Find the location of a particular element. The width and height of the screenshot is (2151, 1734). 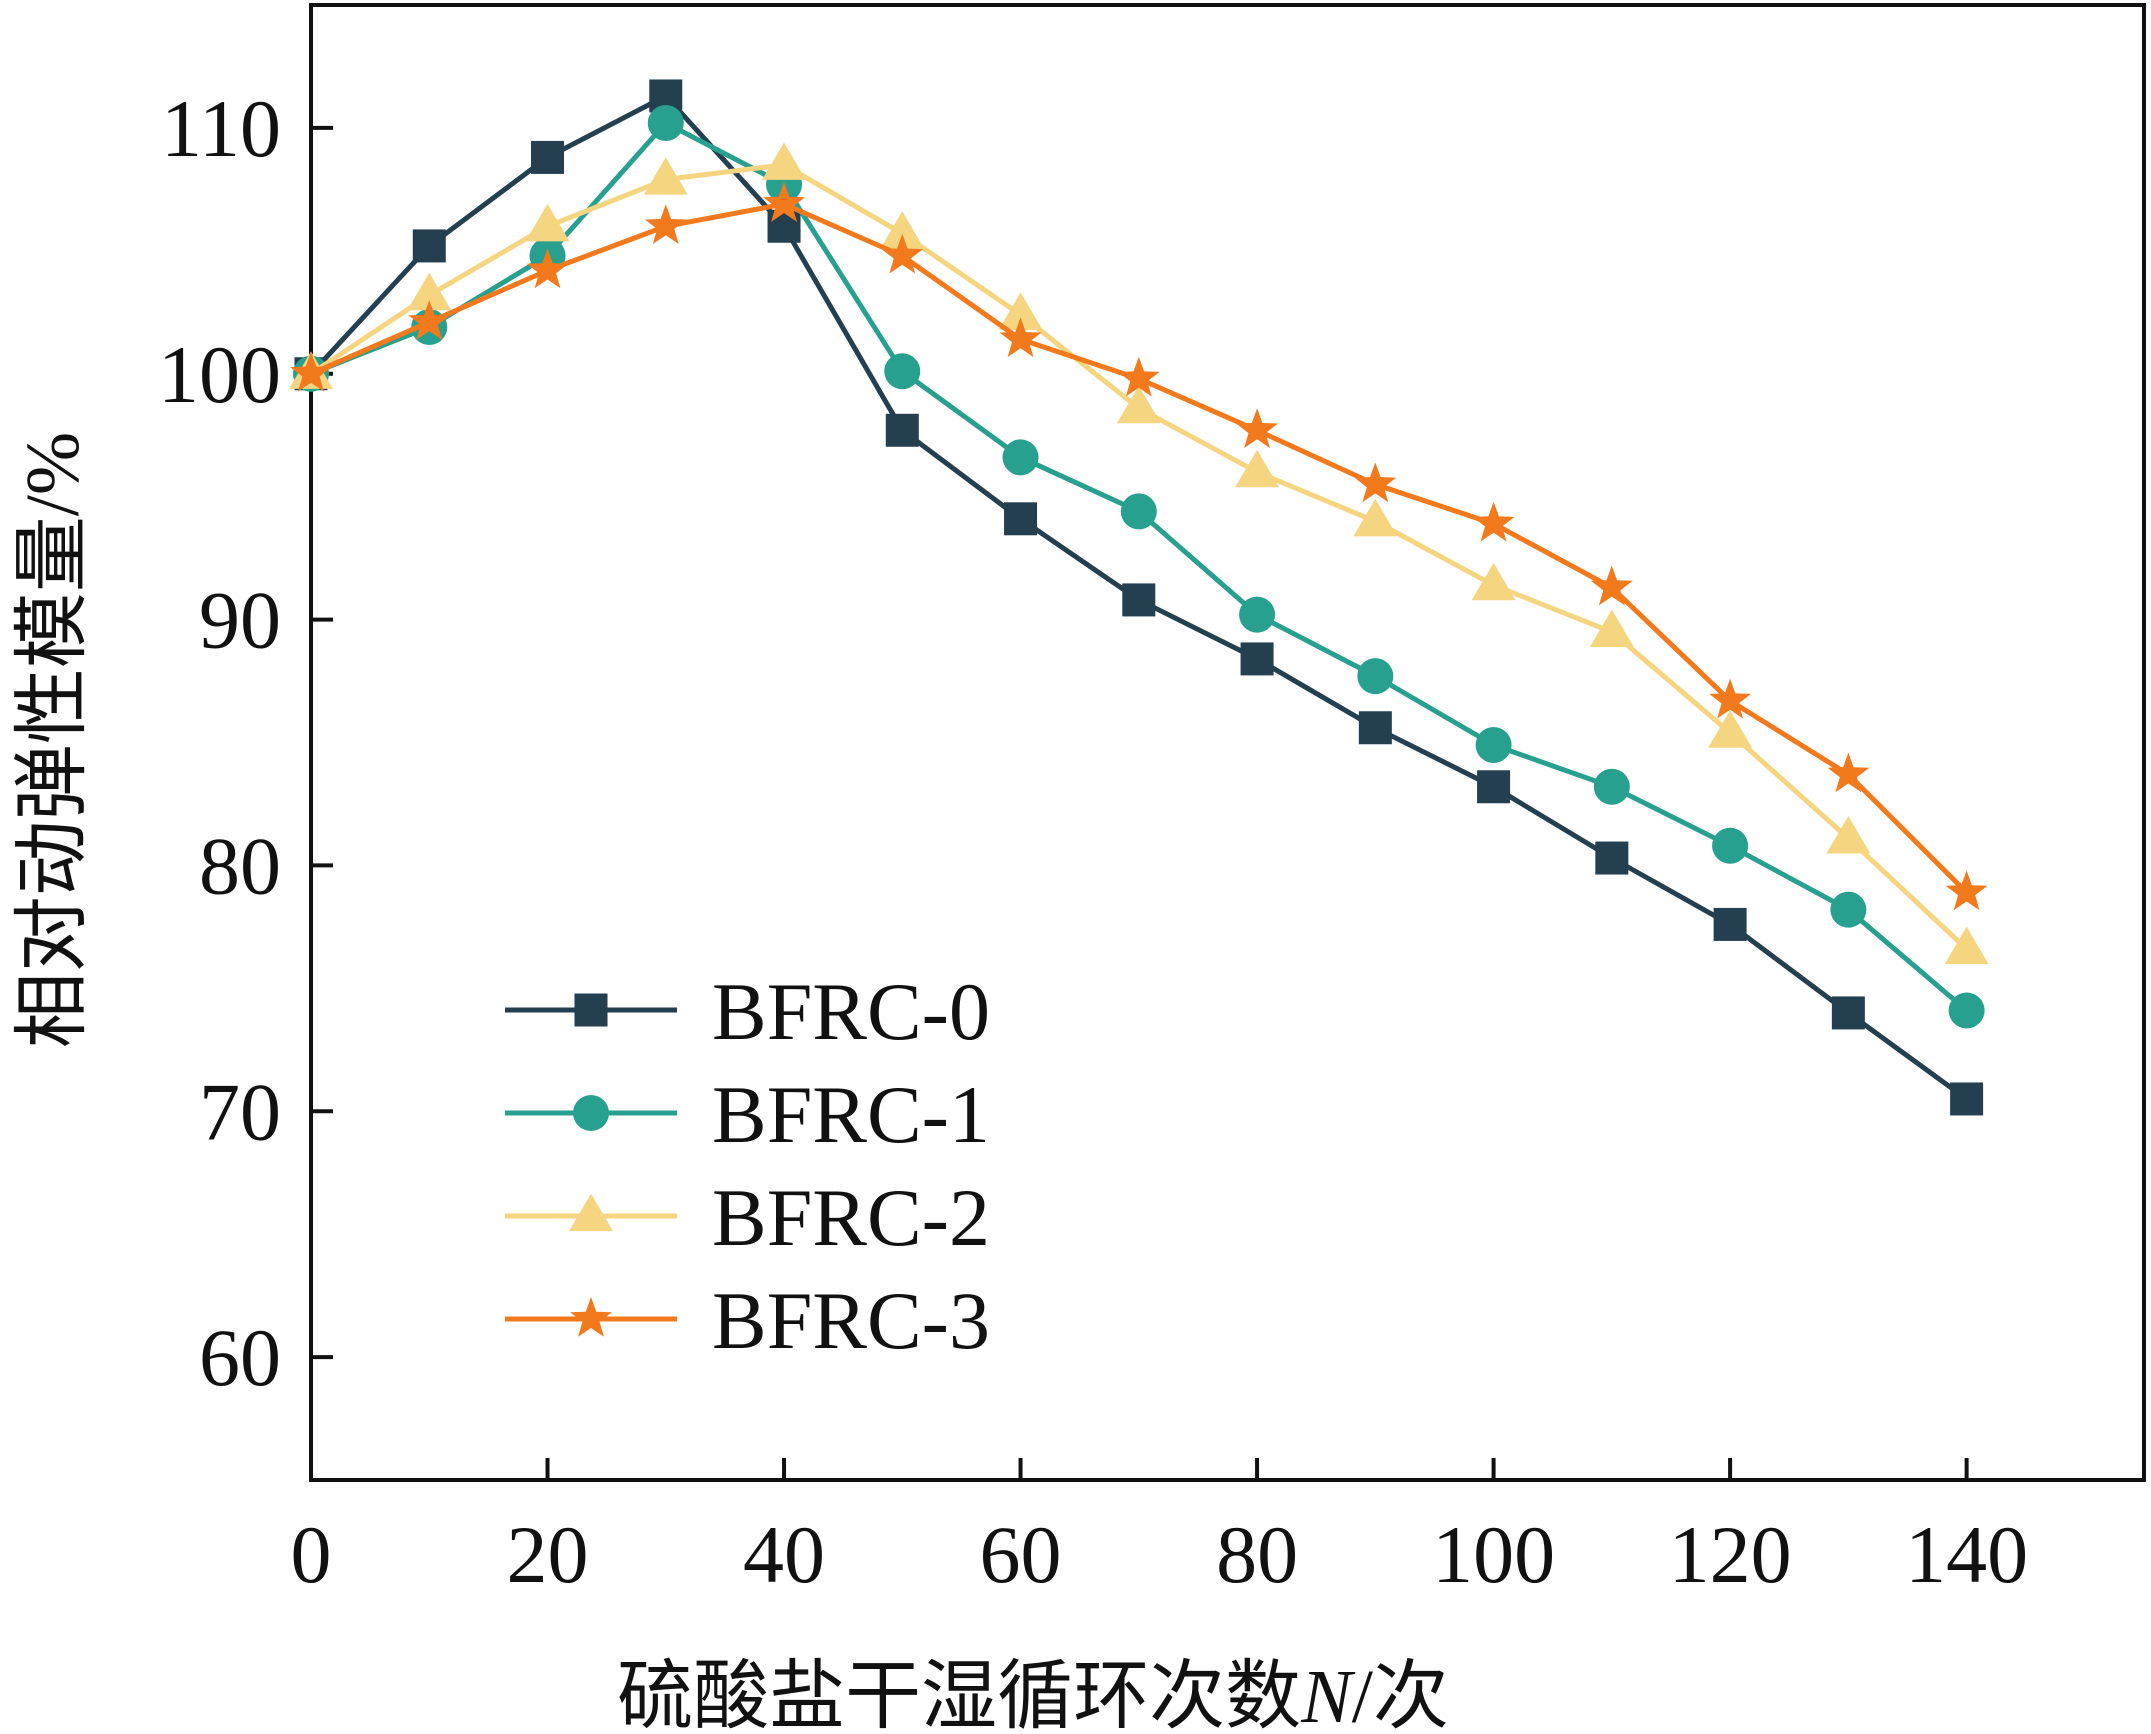

x-tick-label: 140 is located at coordinates (1966, 1554).